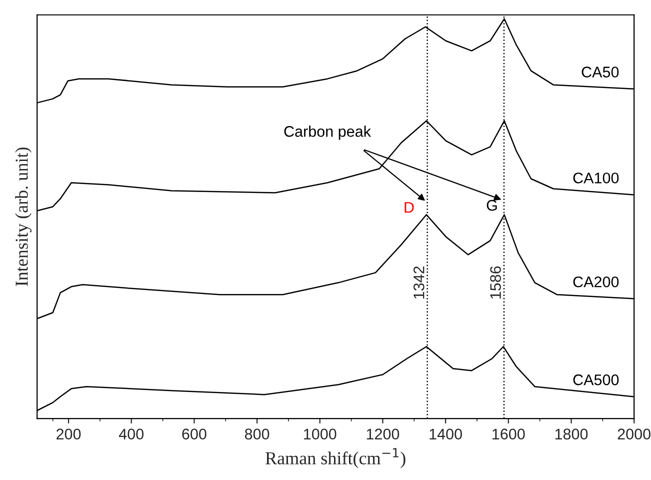 This screenshot has height=480, width=651. I want to click on series-label: CA200, so click(596, 282).